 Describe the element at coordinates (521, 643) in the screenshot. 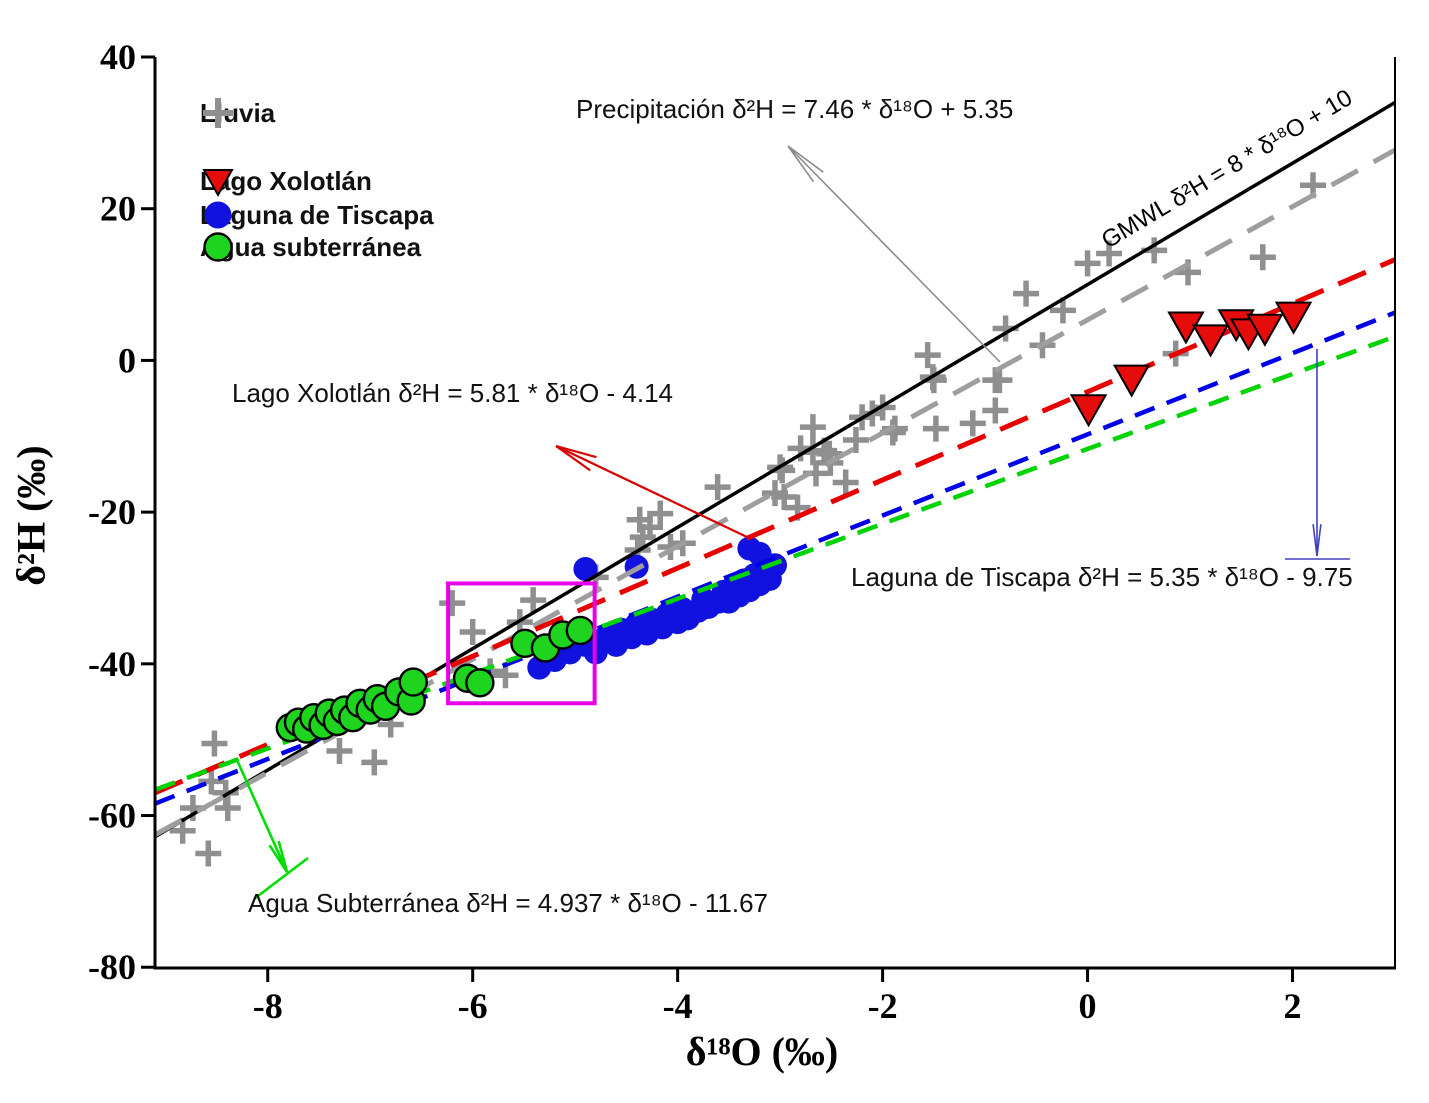

I see `highlight-box` at that location.